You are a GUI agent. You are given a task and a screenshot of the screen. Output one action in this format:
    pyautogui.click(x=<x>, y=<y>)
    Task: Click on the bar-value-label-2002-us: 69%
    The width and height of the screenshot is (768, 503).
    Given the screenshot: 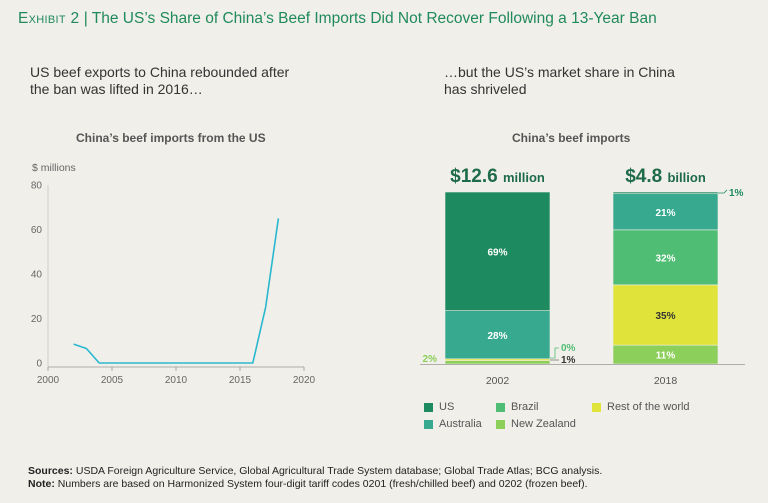 What is the action you would take?
    pyautogui.click(x=497, y=252)
    